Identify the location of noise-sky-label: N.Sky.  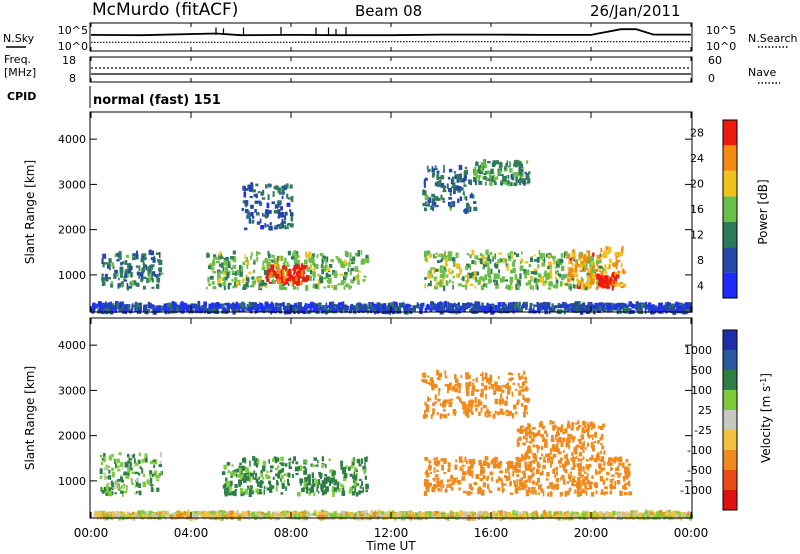
(19, 38).